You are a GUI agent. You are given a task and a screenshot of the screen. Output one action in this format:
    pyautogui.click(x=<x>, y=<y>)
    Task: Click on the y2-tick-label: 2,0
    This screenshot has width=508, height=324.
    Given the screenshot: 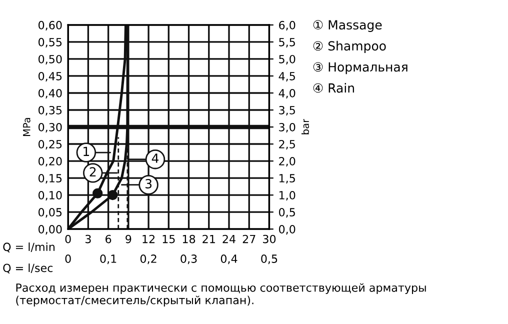 What is the action you would take?
    pyautogui.click(x=287, y=162)
    